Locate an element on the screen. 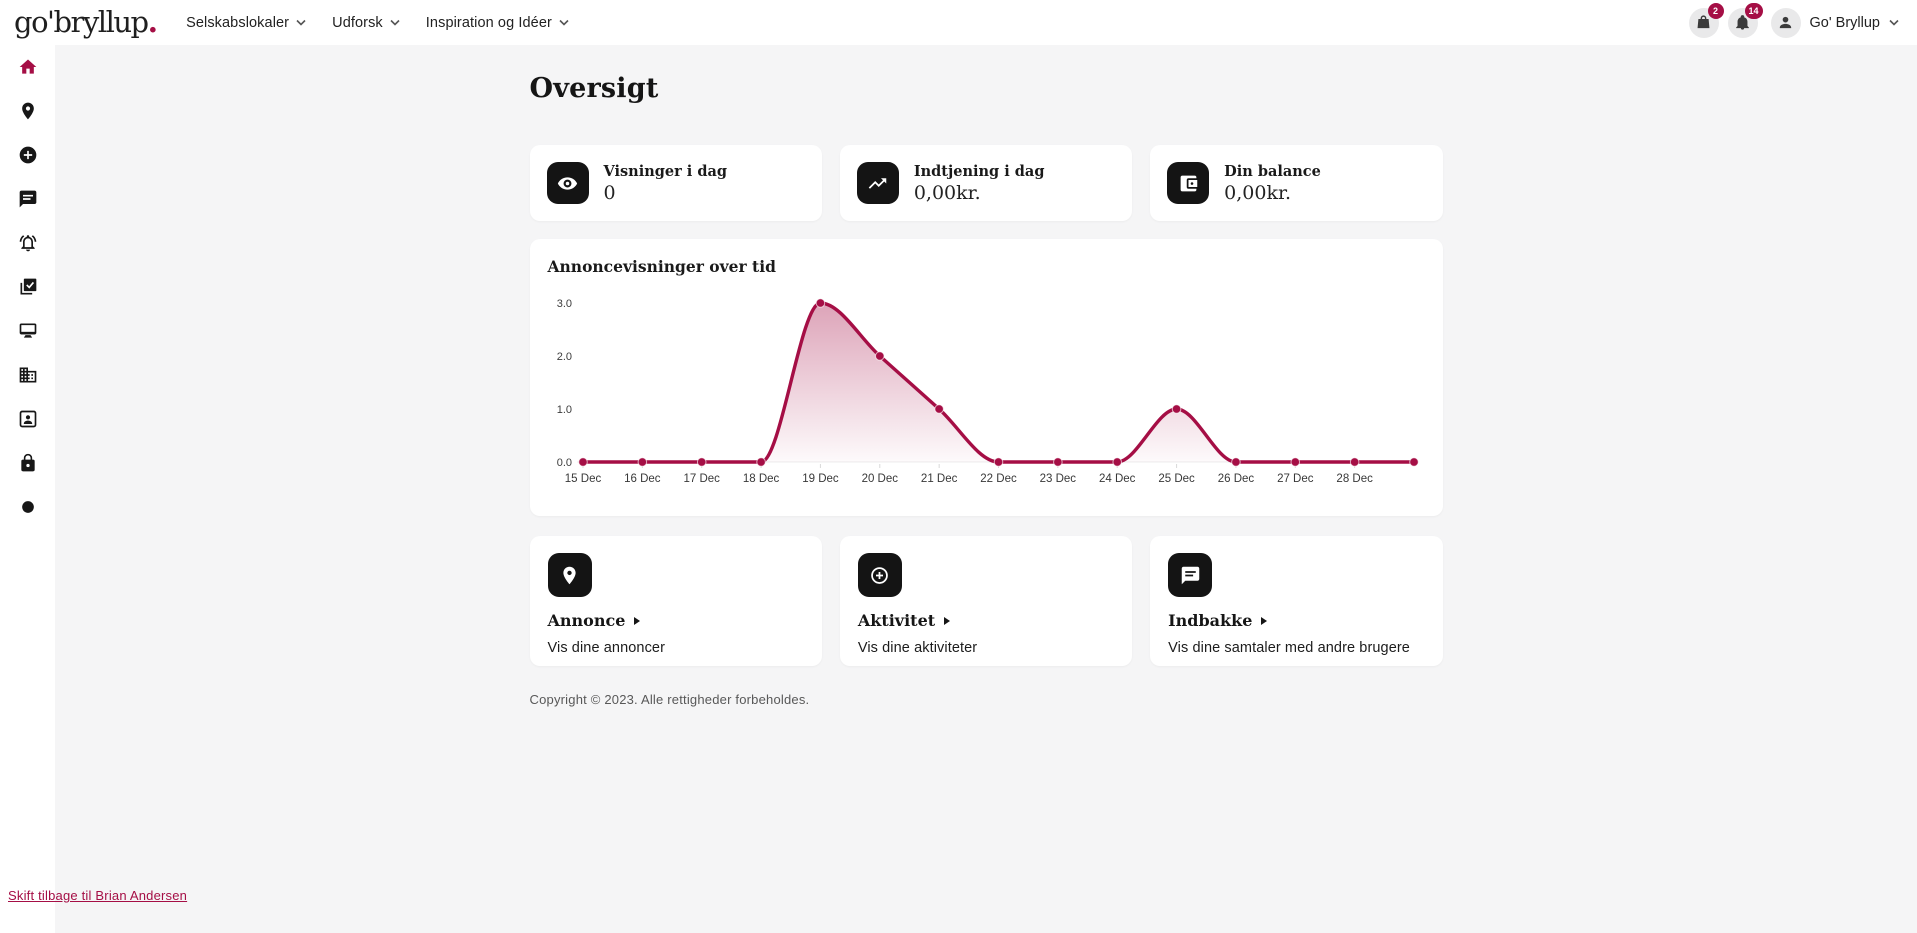 This screenshot has width=1917, height=933. svg-text: 15 Dec is located at coordinates (582, 479).